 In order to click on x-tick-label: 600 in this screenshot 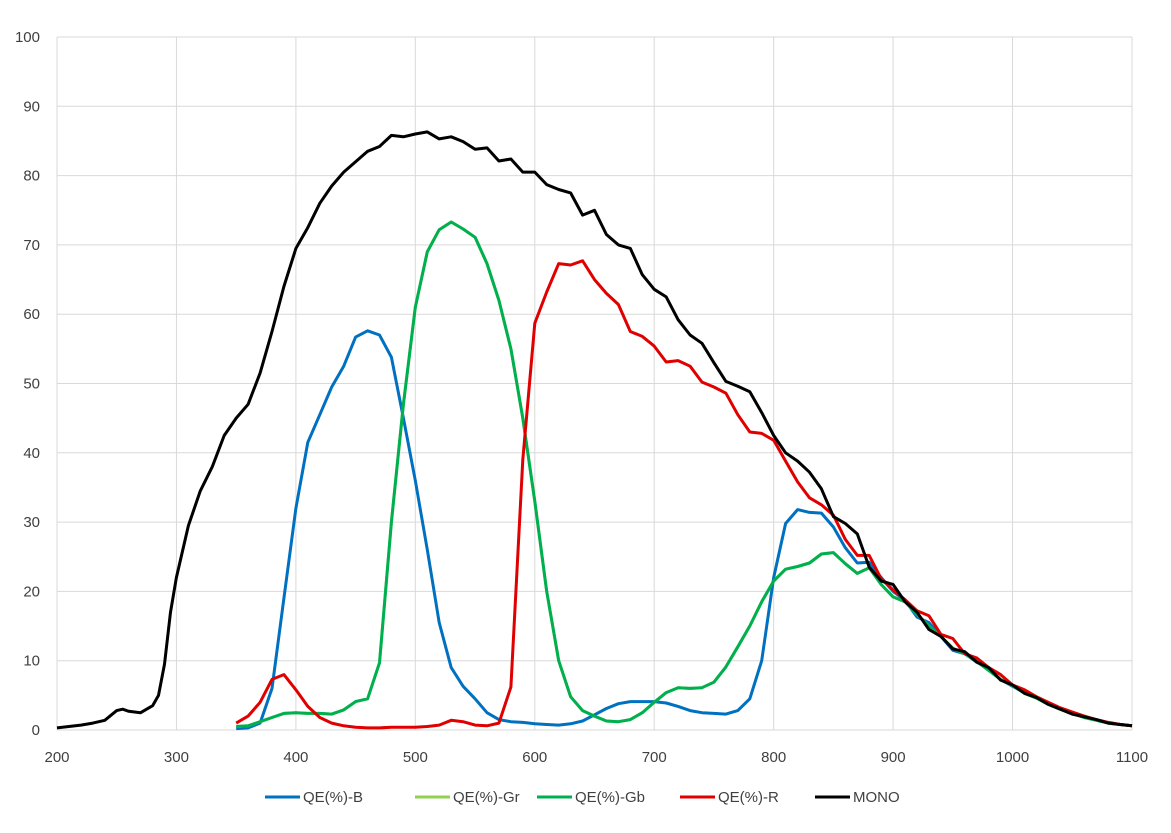, I will do `click(534, 757)`.